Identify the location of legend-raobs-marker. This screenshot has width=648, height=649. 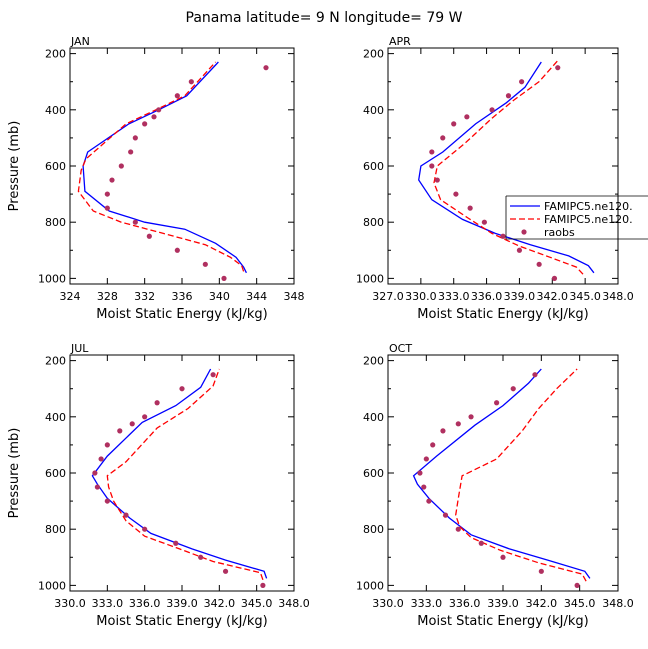
(524, 232).